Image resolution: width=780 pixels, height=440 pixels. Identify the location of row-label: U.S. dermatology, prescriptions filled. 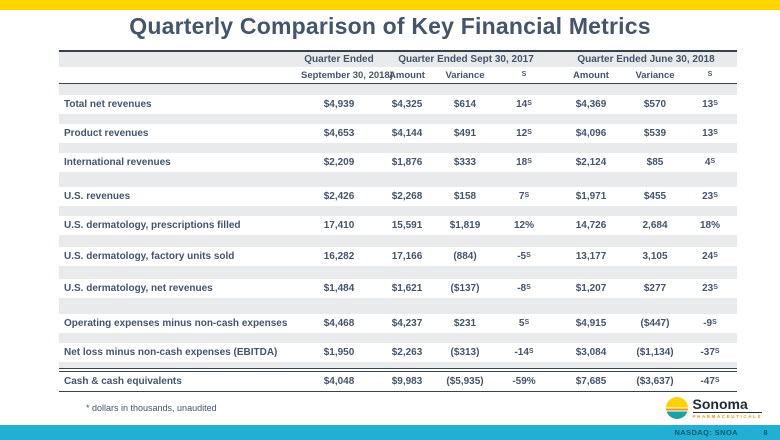
(152, 225).